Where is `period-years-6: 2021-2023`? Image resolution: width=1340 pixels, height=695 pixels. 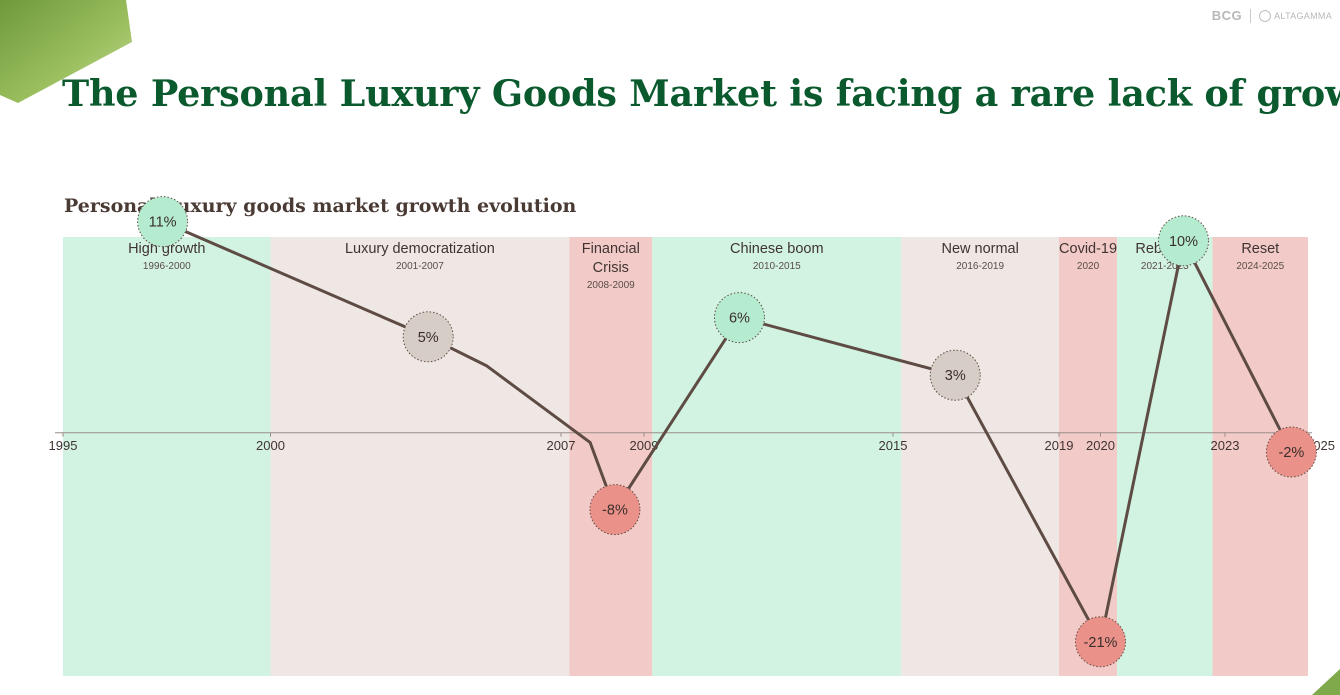
period-years-6: 2021-2023 is located at coordinates (1165, 266).